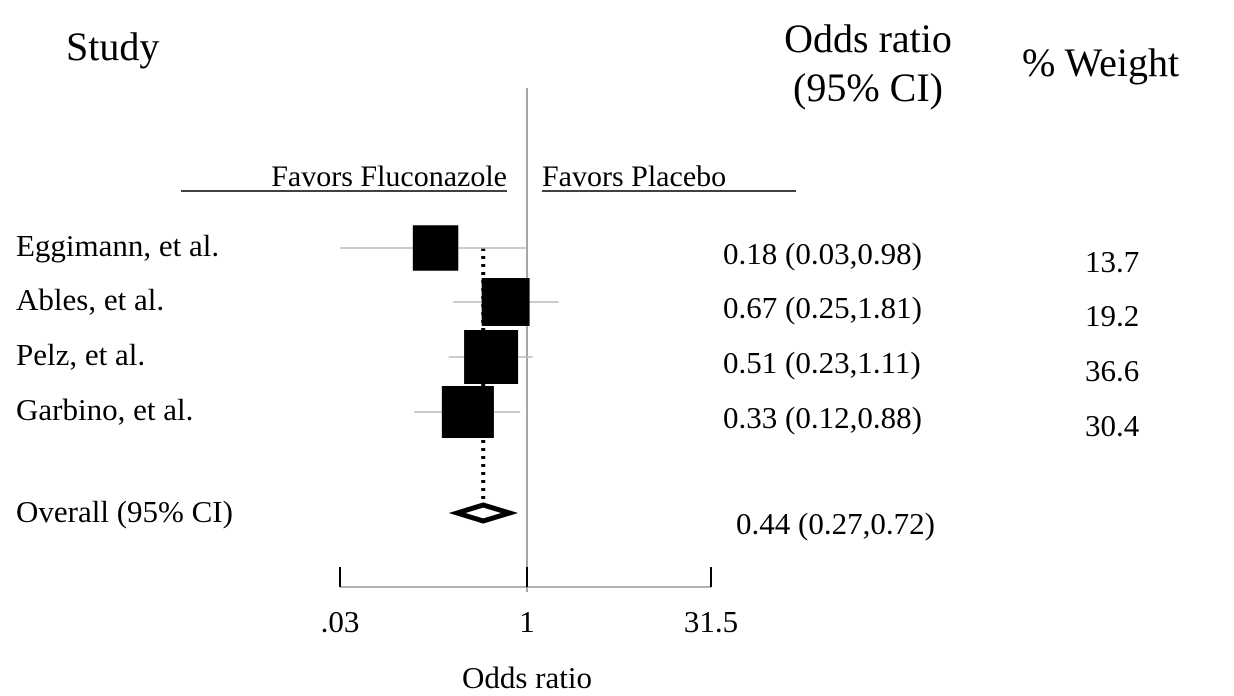 This screenshot has width=1234, height=696. What do you see at coordinates (822, 253) in the screenshot?
I see `ci-value: 0.18 (0.03,0.98)` at bounding box center [822, 253].